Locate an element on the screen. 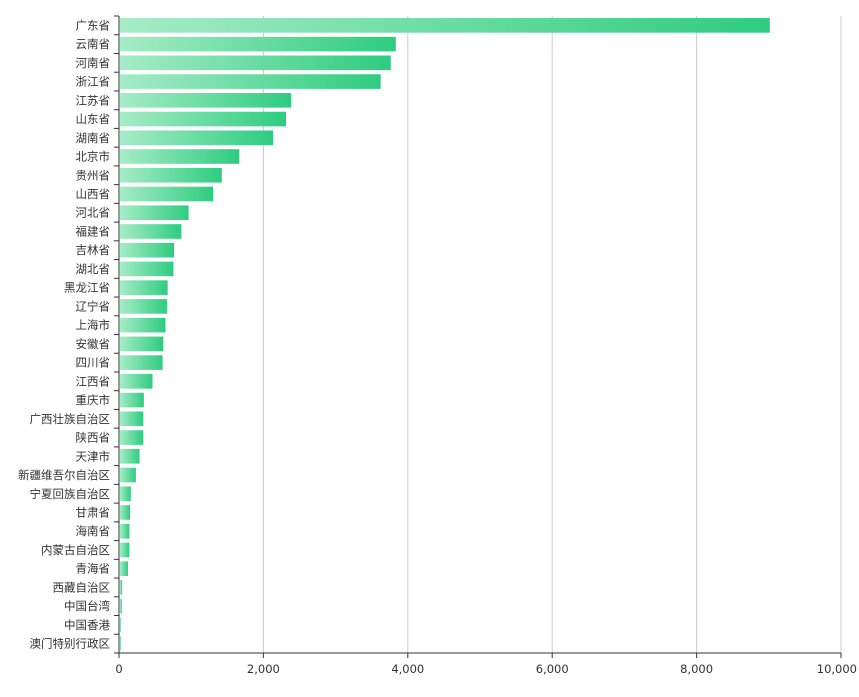  category-label: 江苏省 is located at coordinates (93, 100).